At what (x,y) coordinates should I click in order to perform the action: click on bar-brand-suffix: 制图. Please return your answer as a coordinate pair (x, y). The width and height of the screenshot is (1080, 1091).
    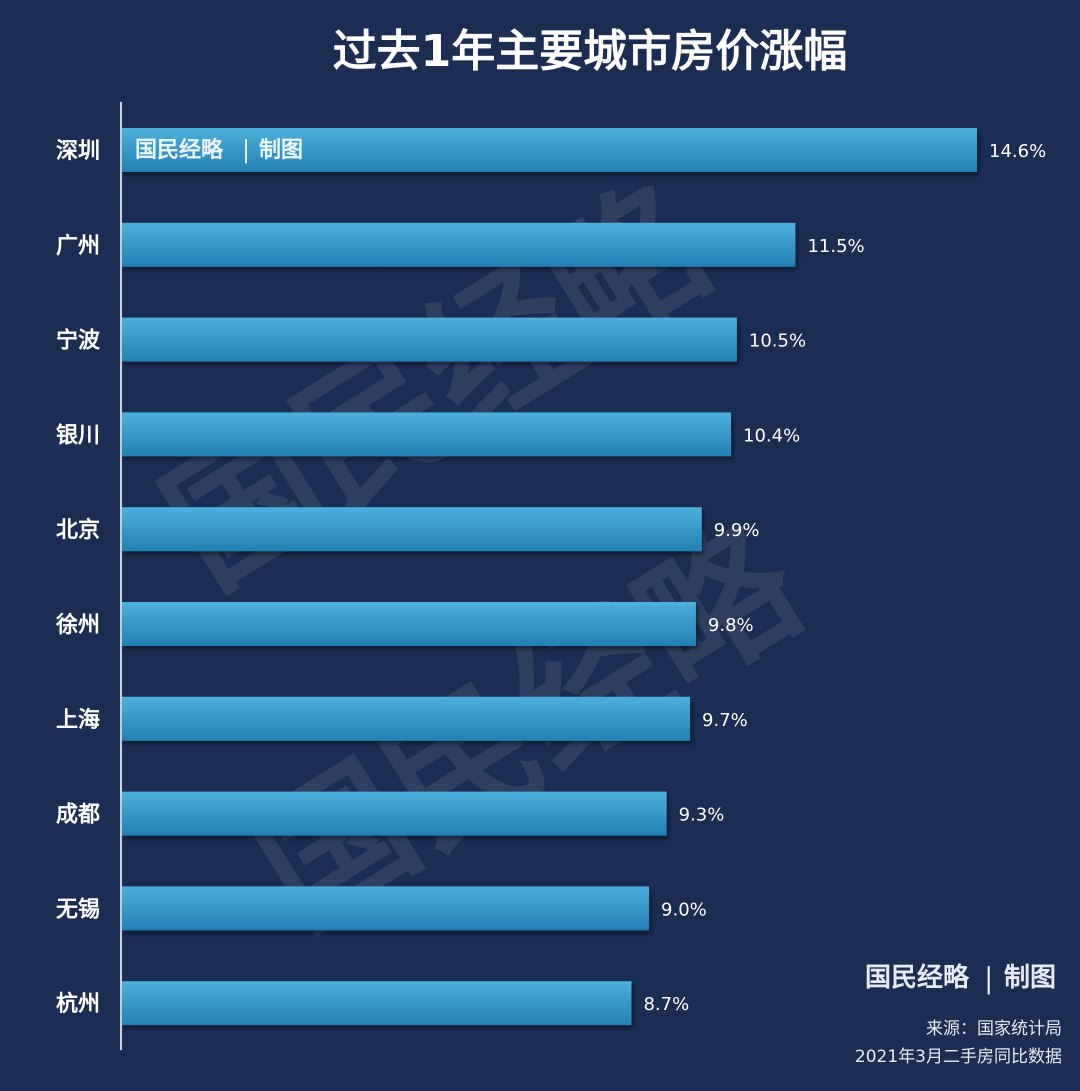
    Looking at the image, I should click on (281, 150).